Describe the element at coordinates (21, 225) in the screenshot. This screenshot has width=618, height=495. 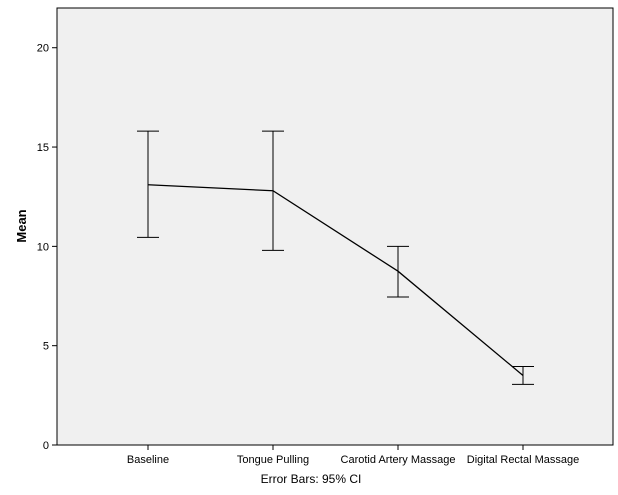
I see `y-axis-title: Mean` at that location.